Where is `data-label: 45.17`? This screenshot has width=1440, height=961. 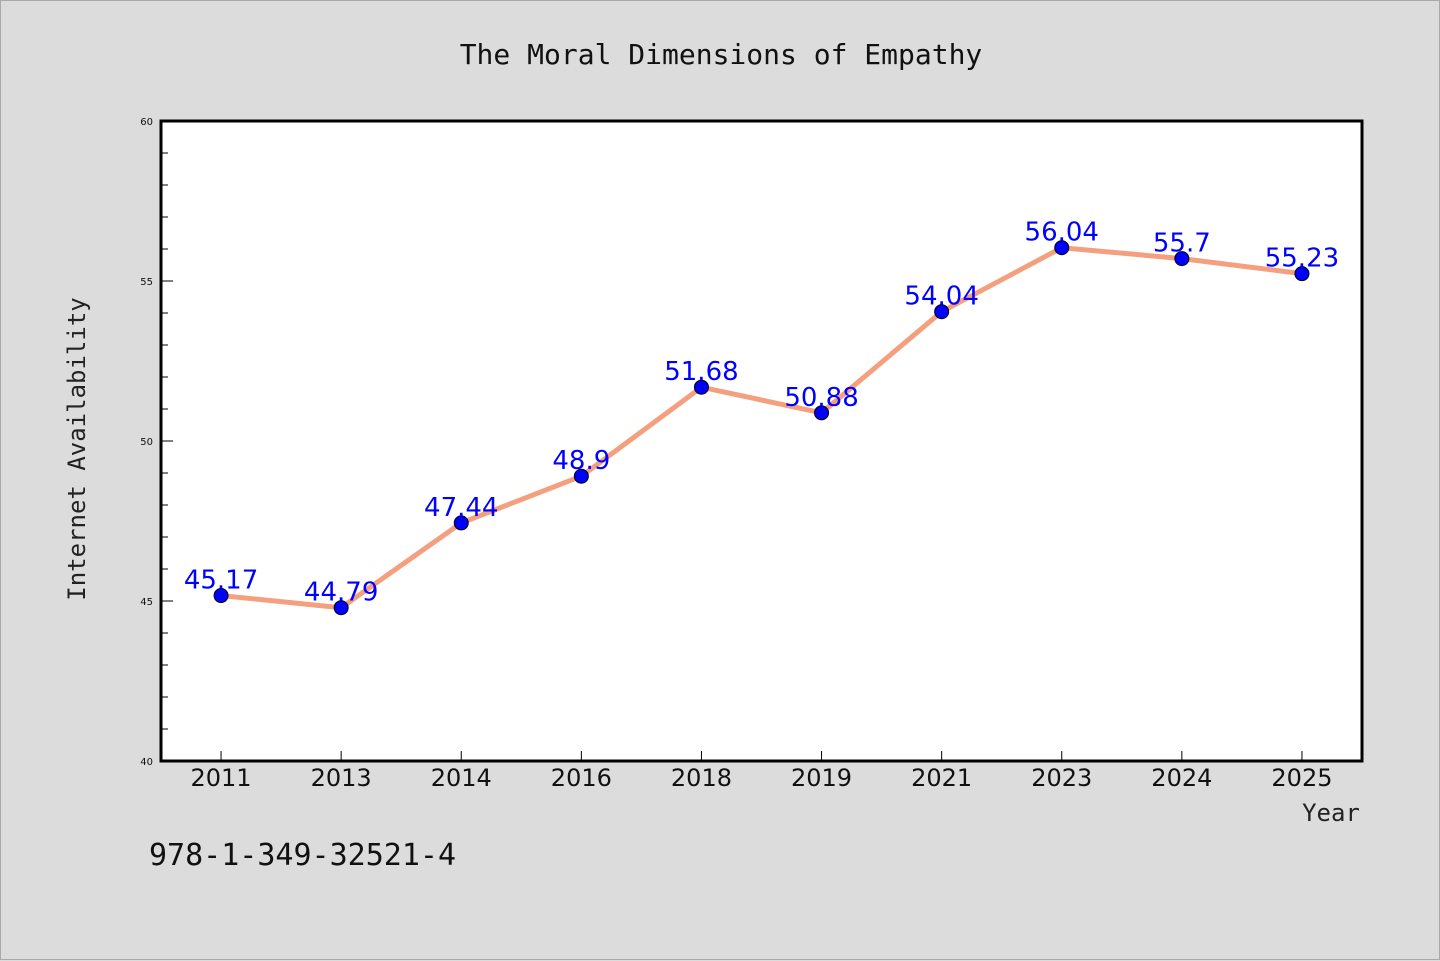
data-label: 45.17 is located at coordinates (221, 581).